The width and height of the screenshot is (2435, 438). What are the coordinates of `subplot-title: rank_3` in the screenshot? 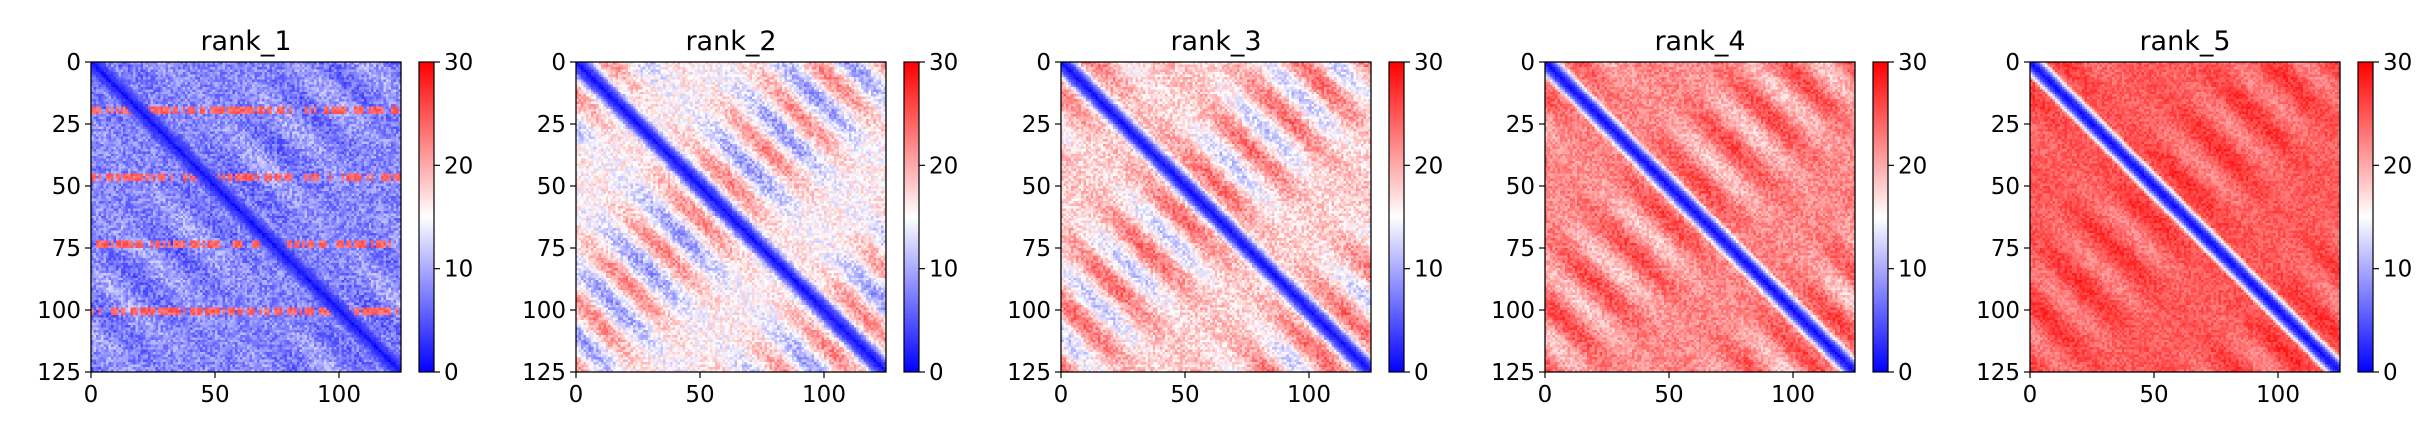 It's located at (1215, 41).